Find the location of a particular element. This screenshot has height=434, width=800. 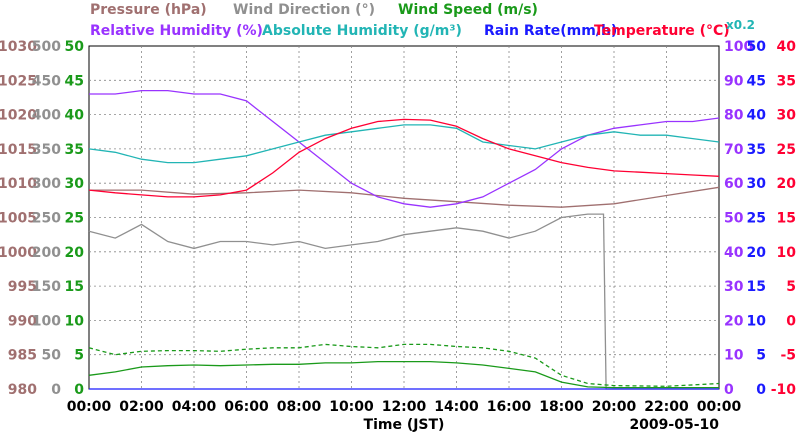

tick-pressure: 985 is located at coordinates (22, 356).